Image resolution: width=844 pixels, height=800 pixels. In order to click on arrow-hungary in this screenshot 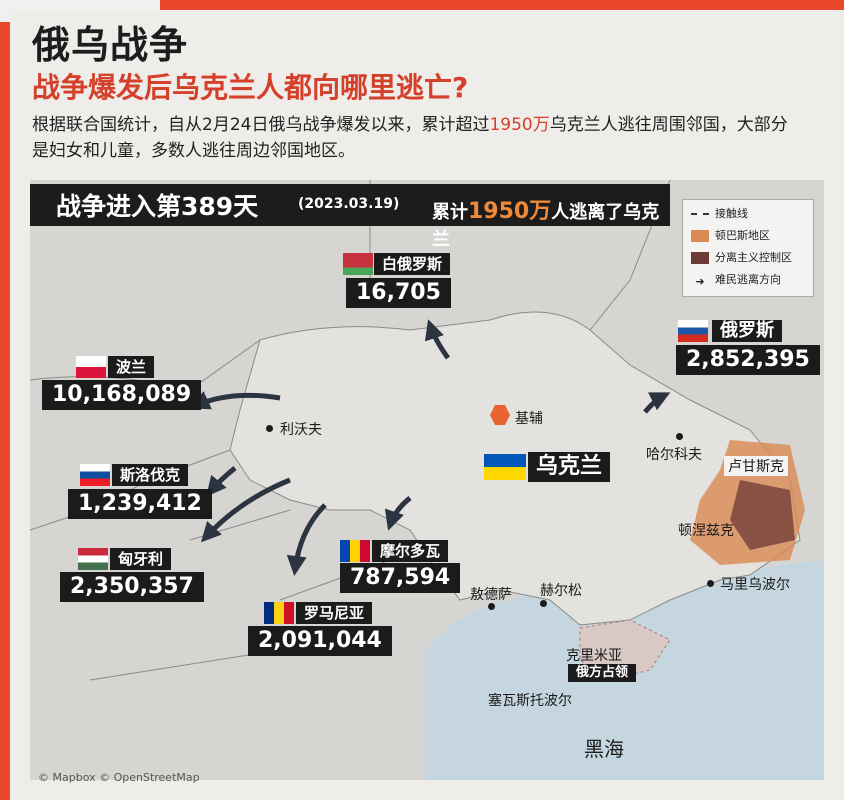, I will do `click(245, 510)`.